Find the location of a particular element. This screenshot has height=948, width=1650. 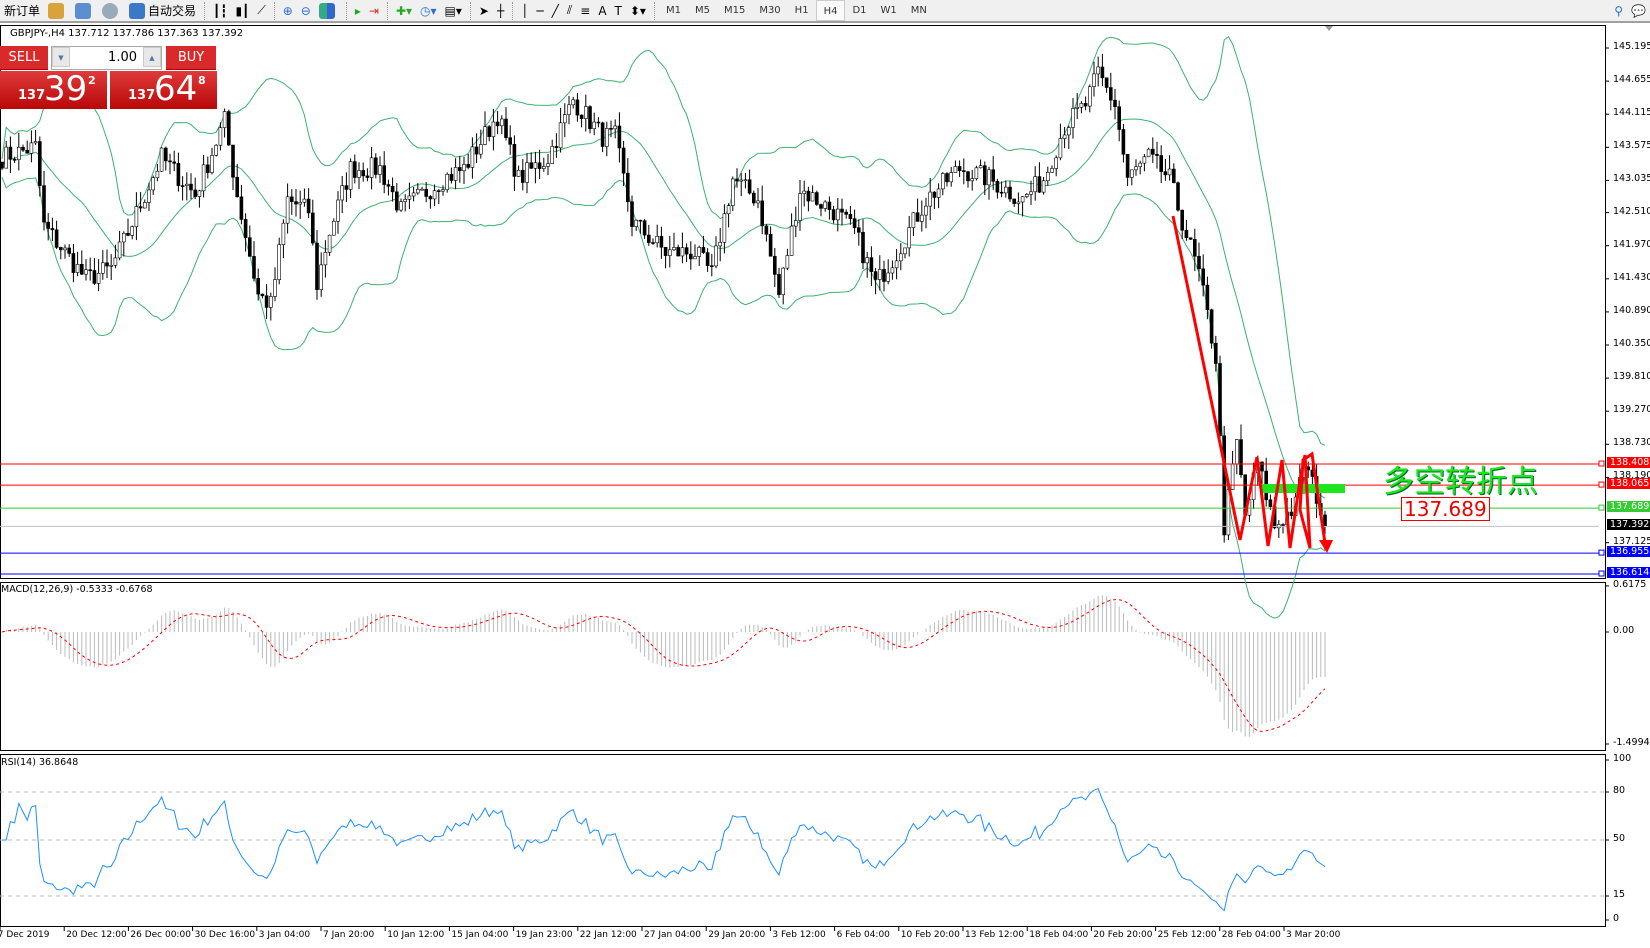

indicators-button: ✚▾ is located at coordinates (404, 10).